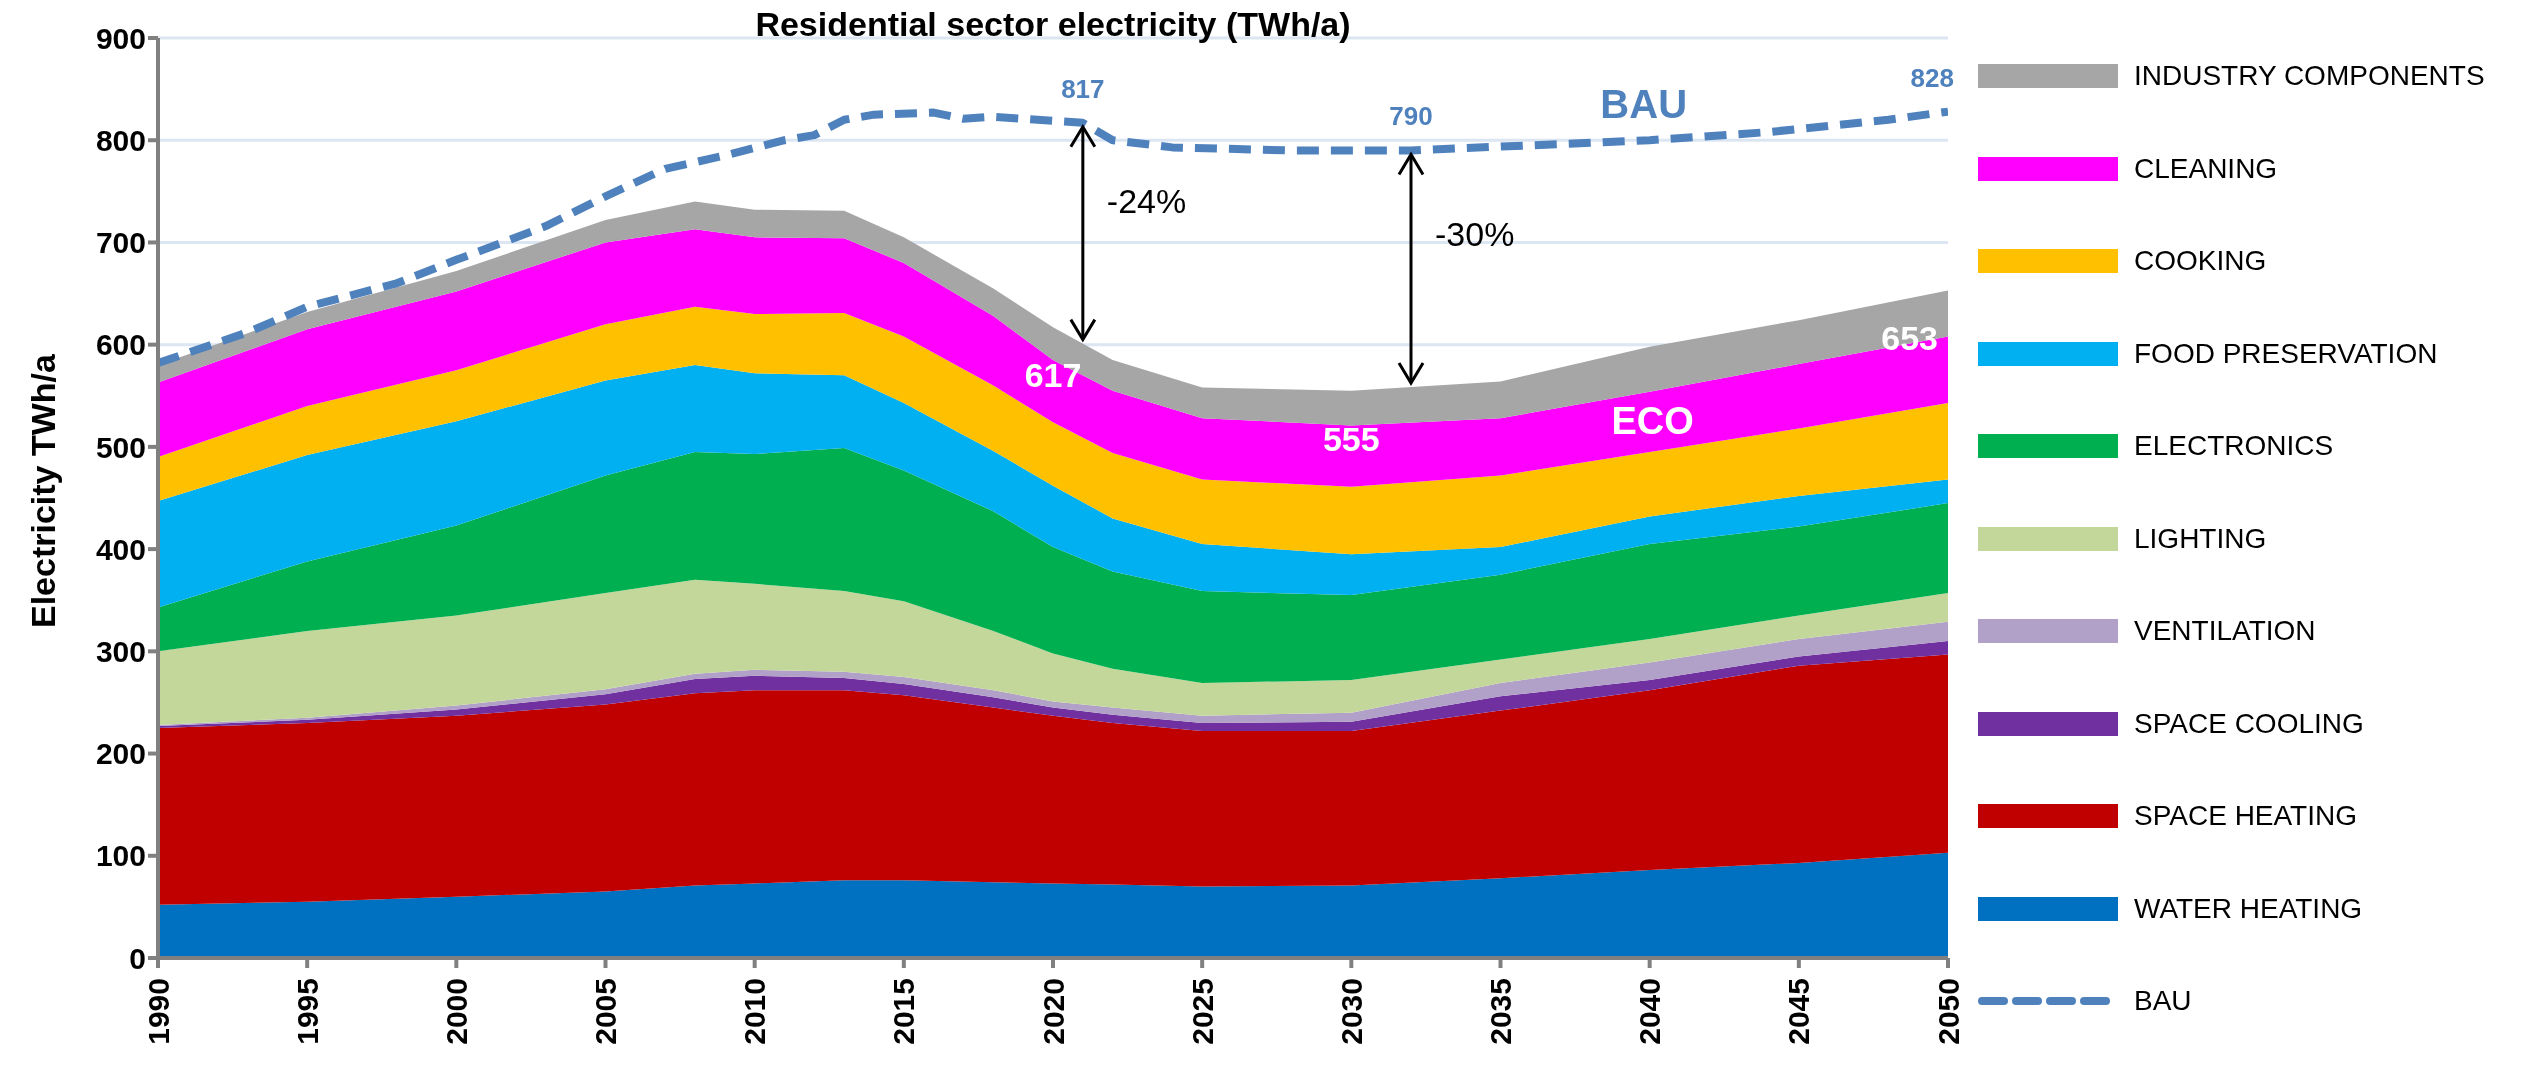  Describe the element at coordinates (120, 856) in the screenshot. I see `y-tick-label: 100` at that location.